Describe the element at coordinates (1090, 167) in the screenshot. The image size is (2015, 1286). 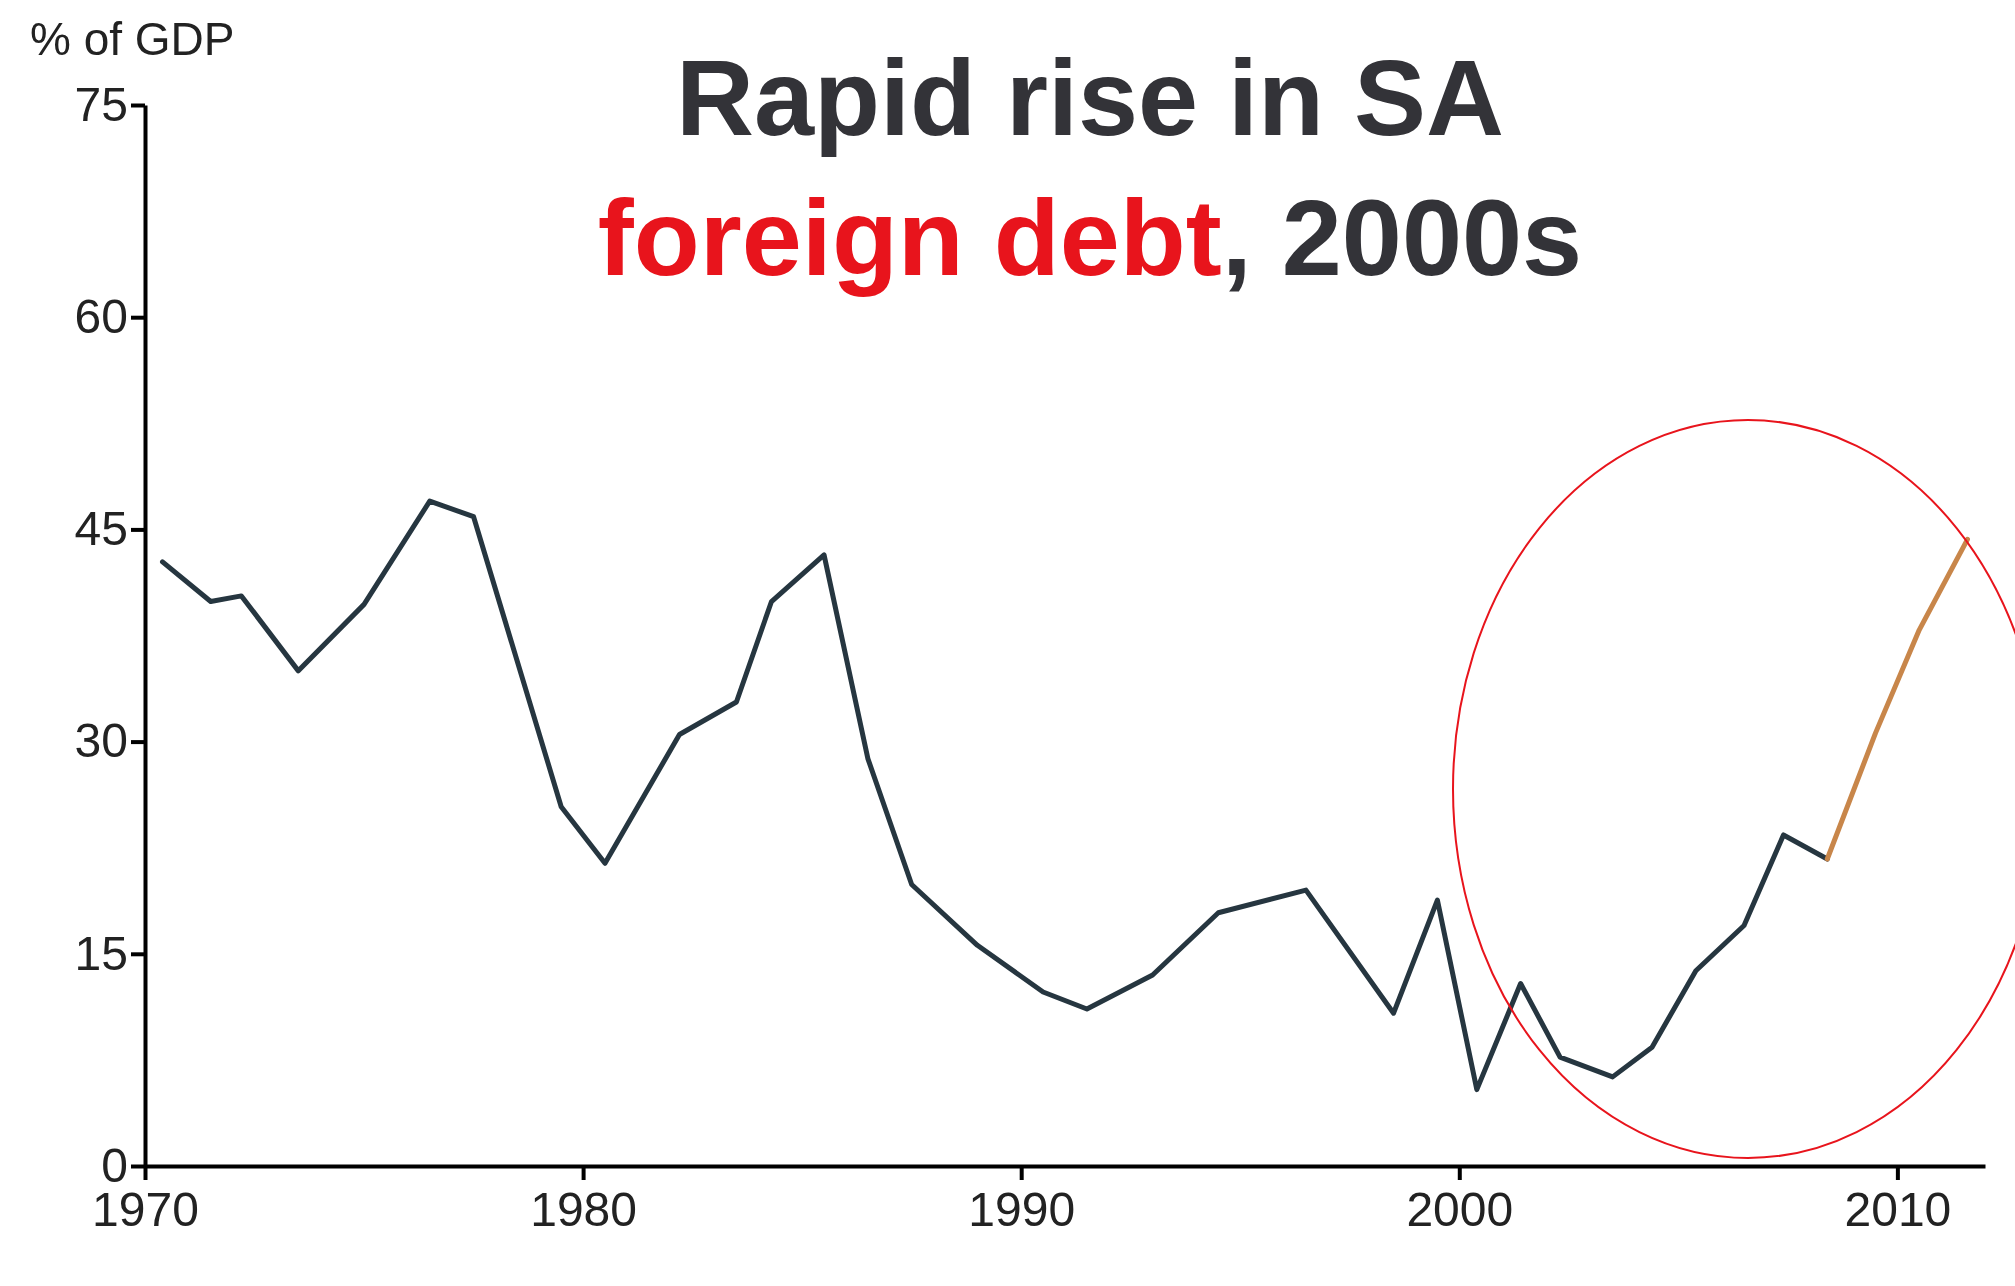
I see `chart-title: Rapid rise in SA foreign debt, 2000s` at that location.